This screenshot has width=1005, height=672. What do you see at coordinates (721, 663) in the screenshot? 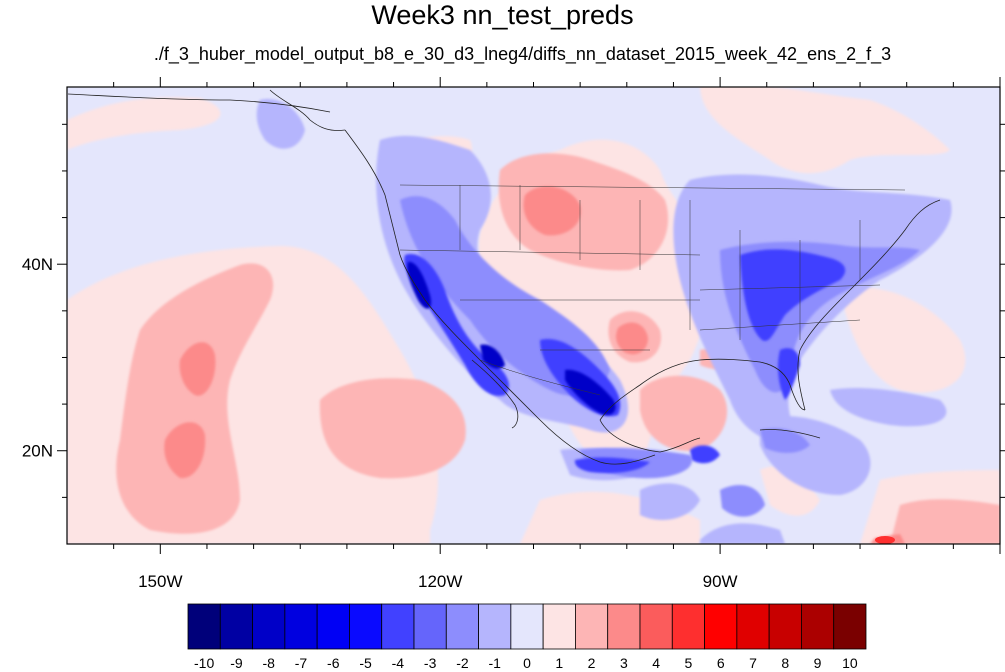
I see `colorbar-label: 6` at bounding box center [721, 663].